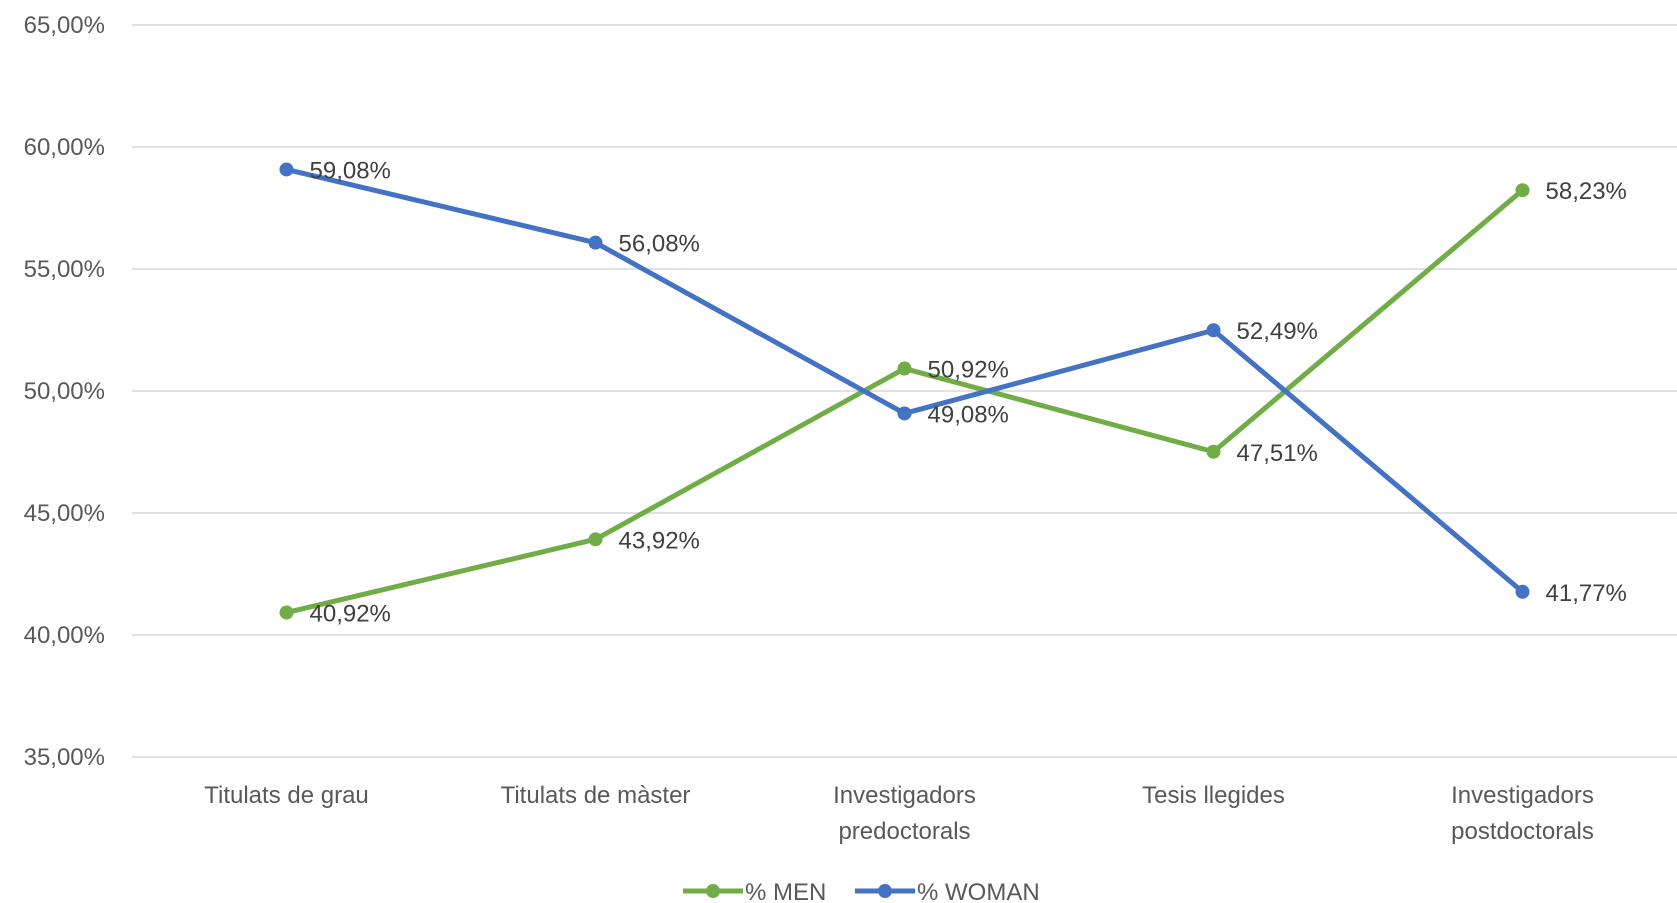  What do you see at coordinates (1586, 593) in the screenshot?
I see `data-label: 41,77%` at bounding box center [1586, 593].